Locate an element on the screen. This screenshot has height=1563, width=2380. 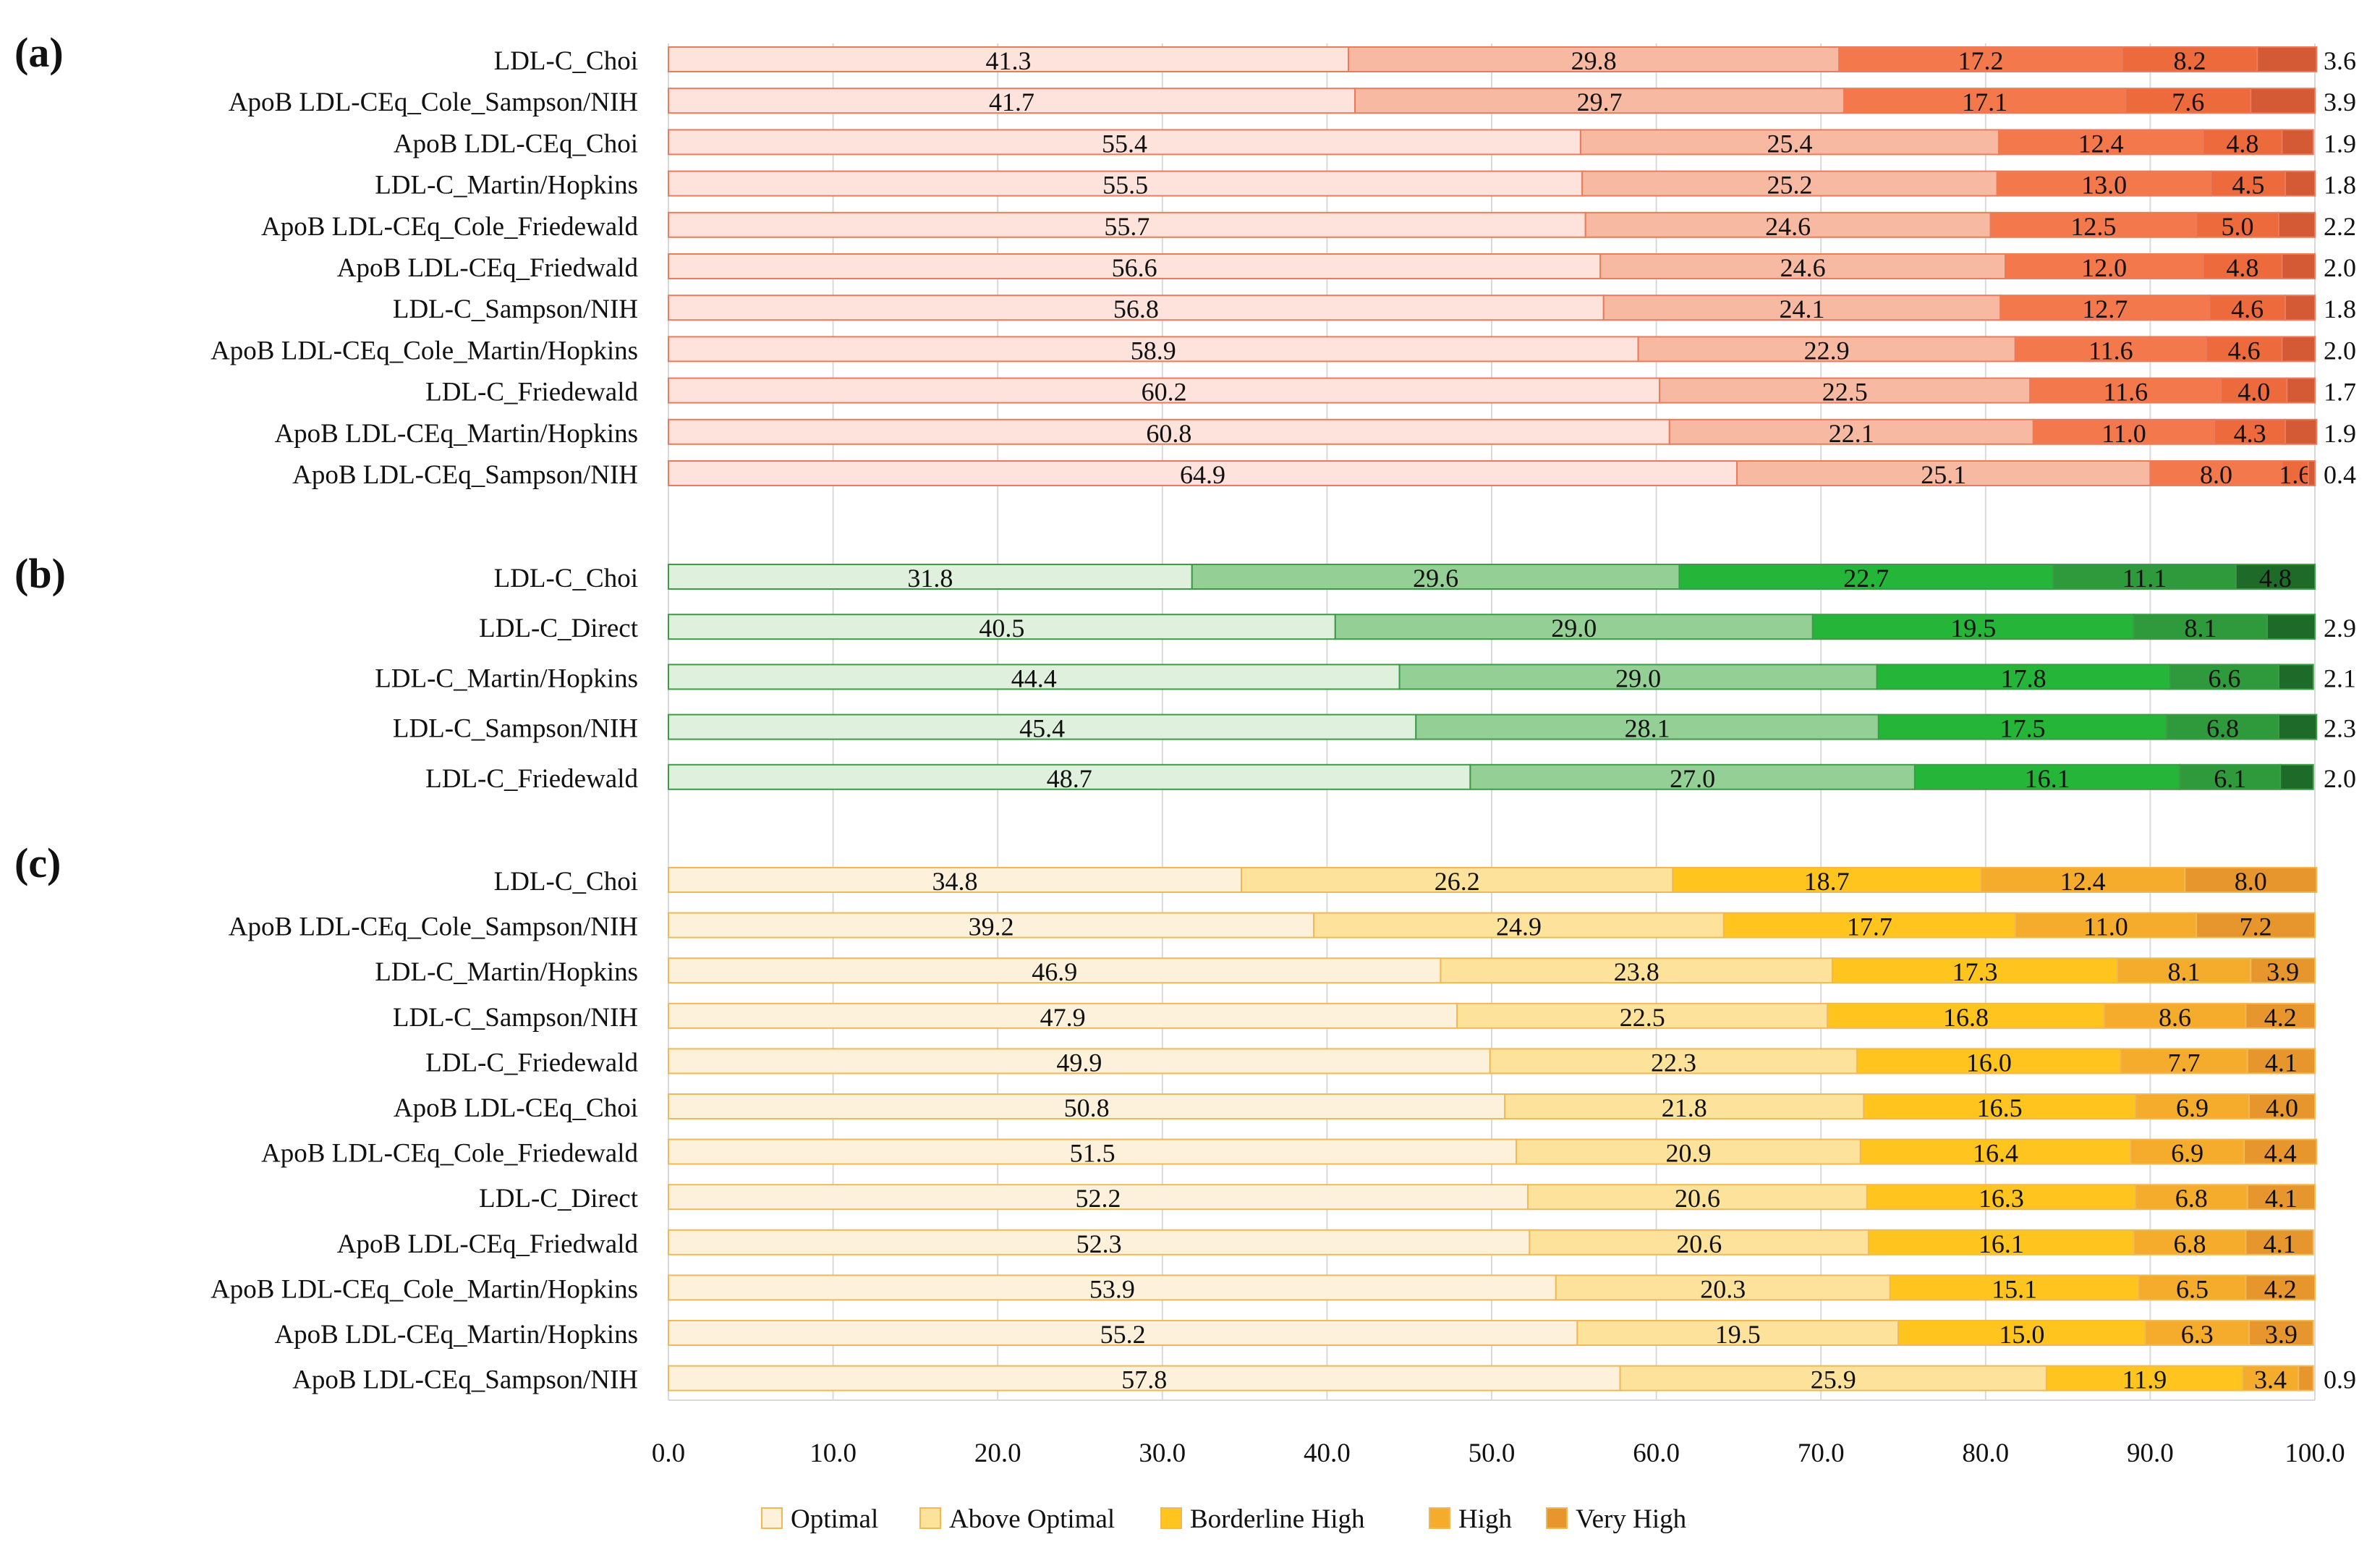
data-label: 7.2 is located at coordinates (2256, 926).